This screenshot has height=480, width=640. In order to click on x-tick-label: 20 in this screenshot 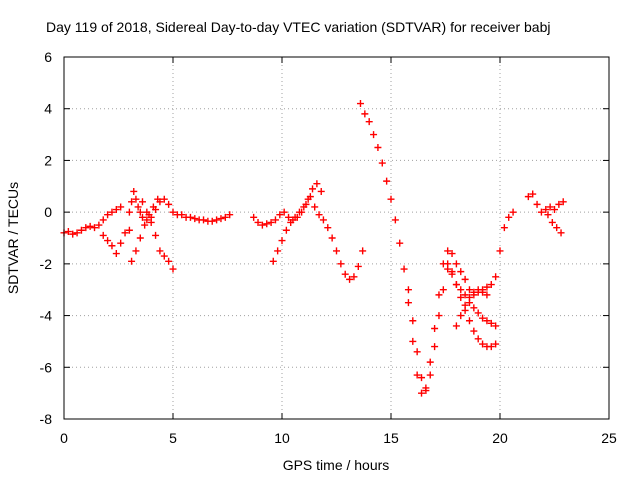, I will do `click(500, 438)`.